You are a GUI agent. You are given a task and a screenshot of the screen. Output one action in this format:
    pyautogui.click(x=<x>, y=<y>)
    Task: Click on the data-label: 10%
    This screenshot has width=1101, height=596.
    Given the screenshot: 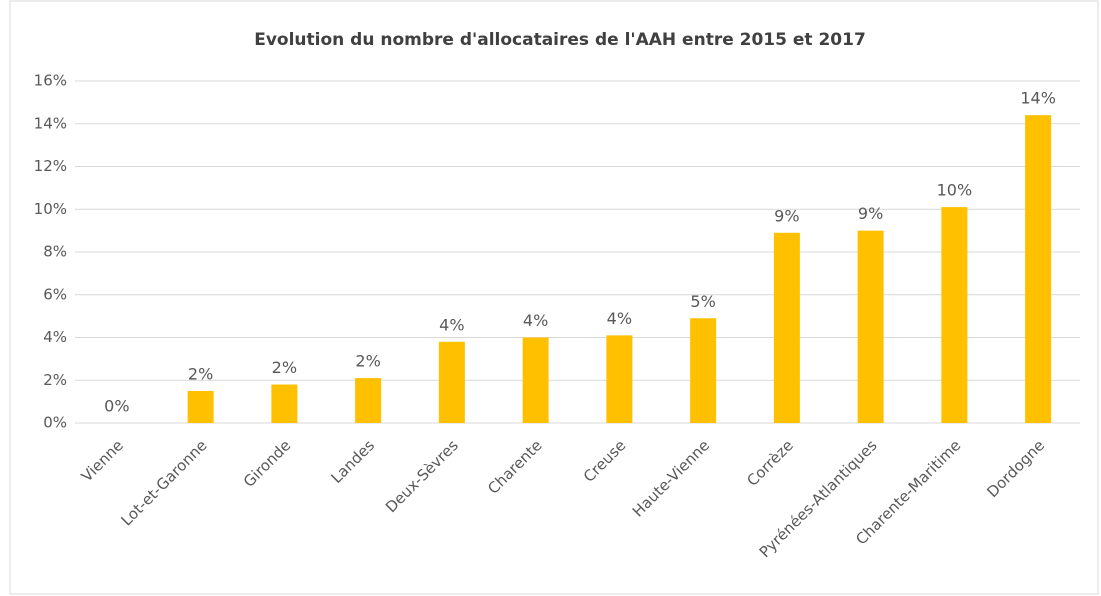 What is the action you would take?
    pyautogui.click(x=955, y=190)
    